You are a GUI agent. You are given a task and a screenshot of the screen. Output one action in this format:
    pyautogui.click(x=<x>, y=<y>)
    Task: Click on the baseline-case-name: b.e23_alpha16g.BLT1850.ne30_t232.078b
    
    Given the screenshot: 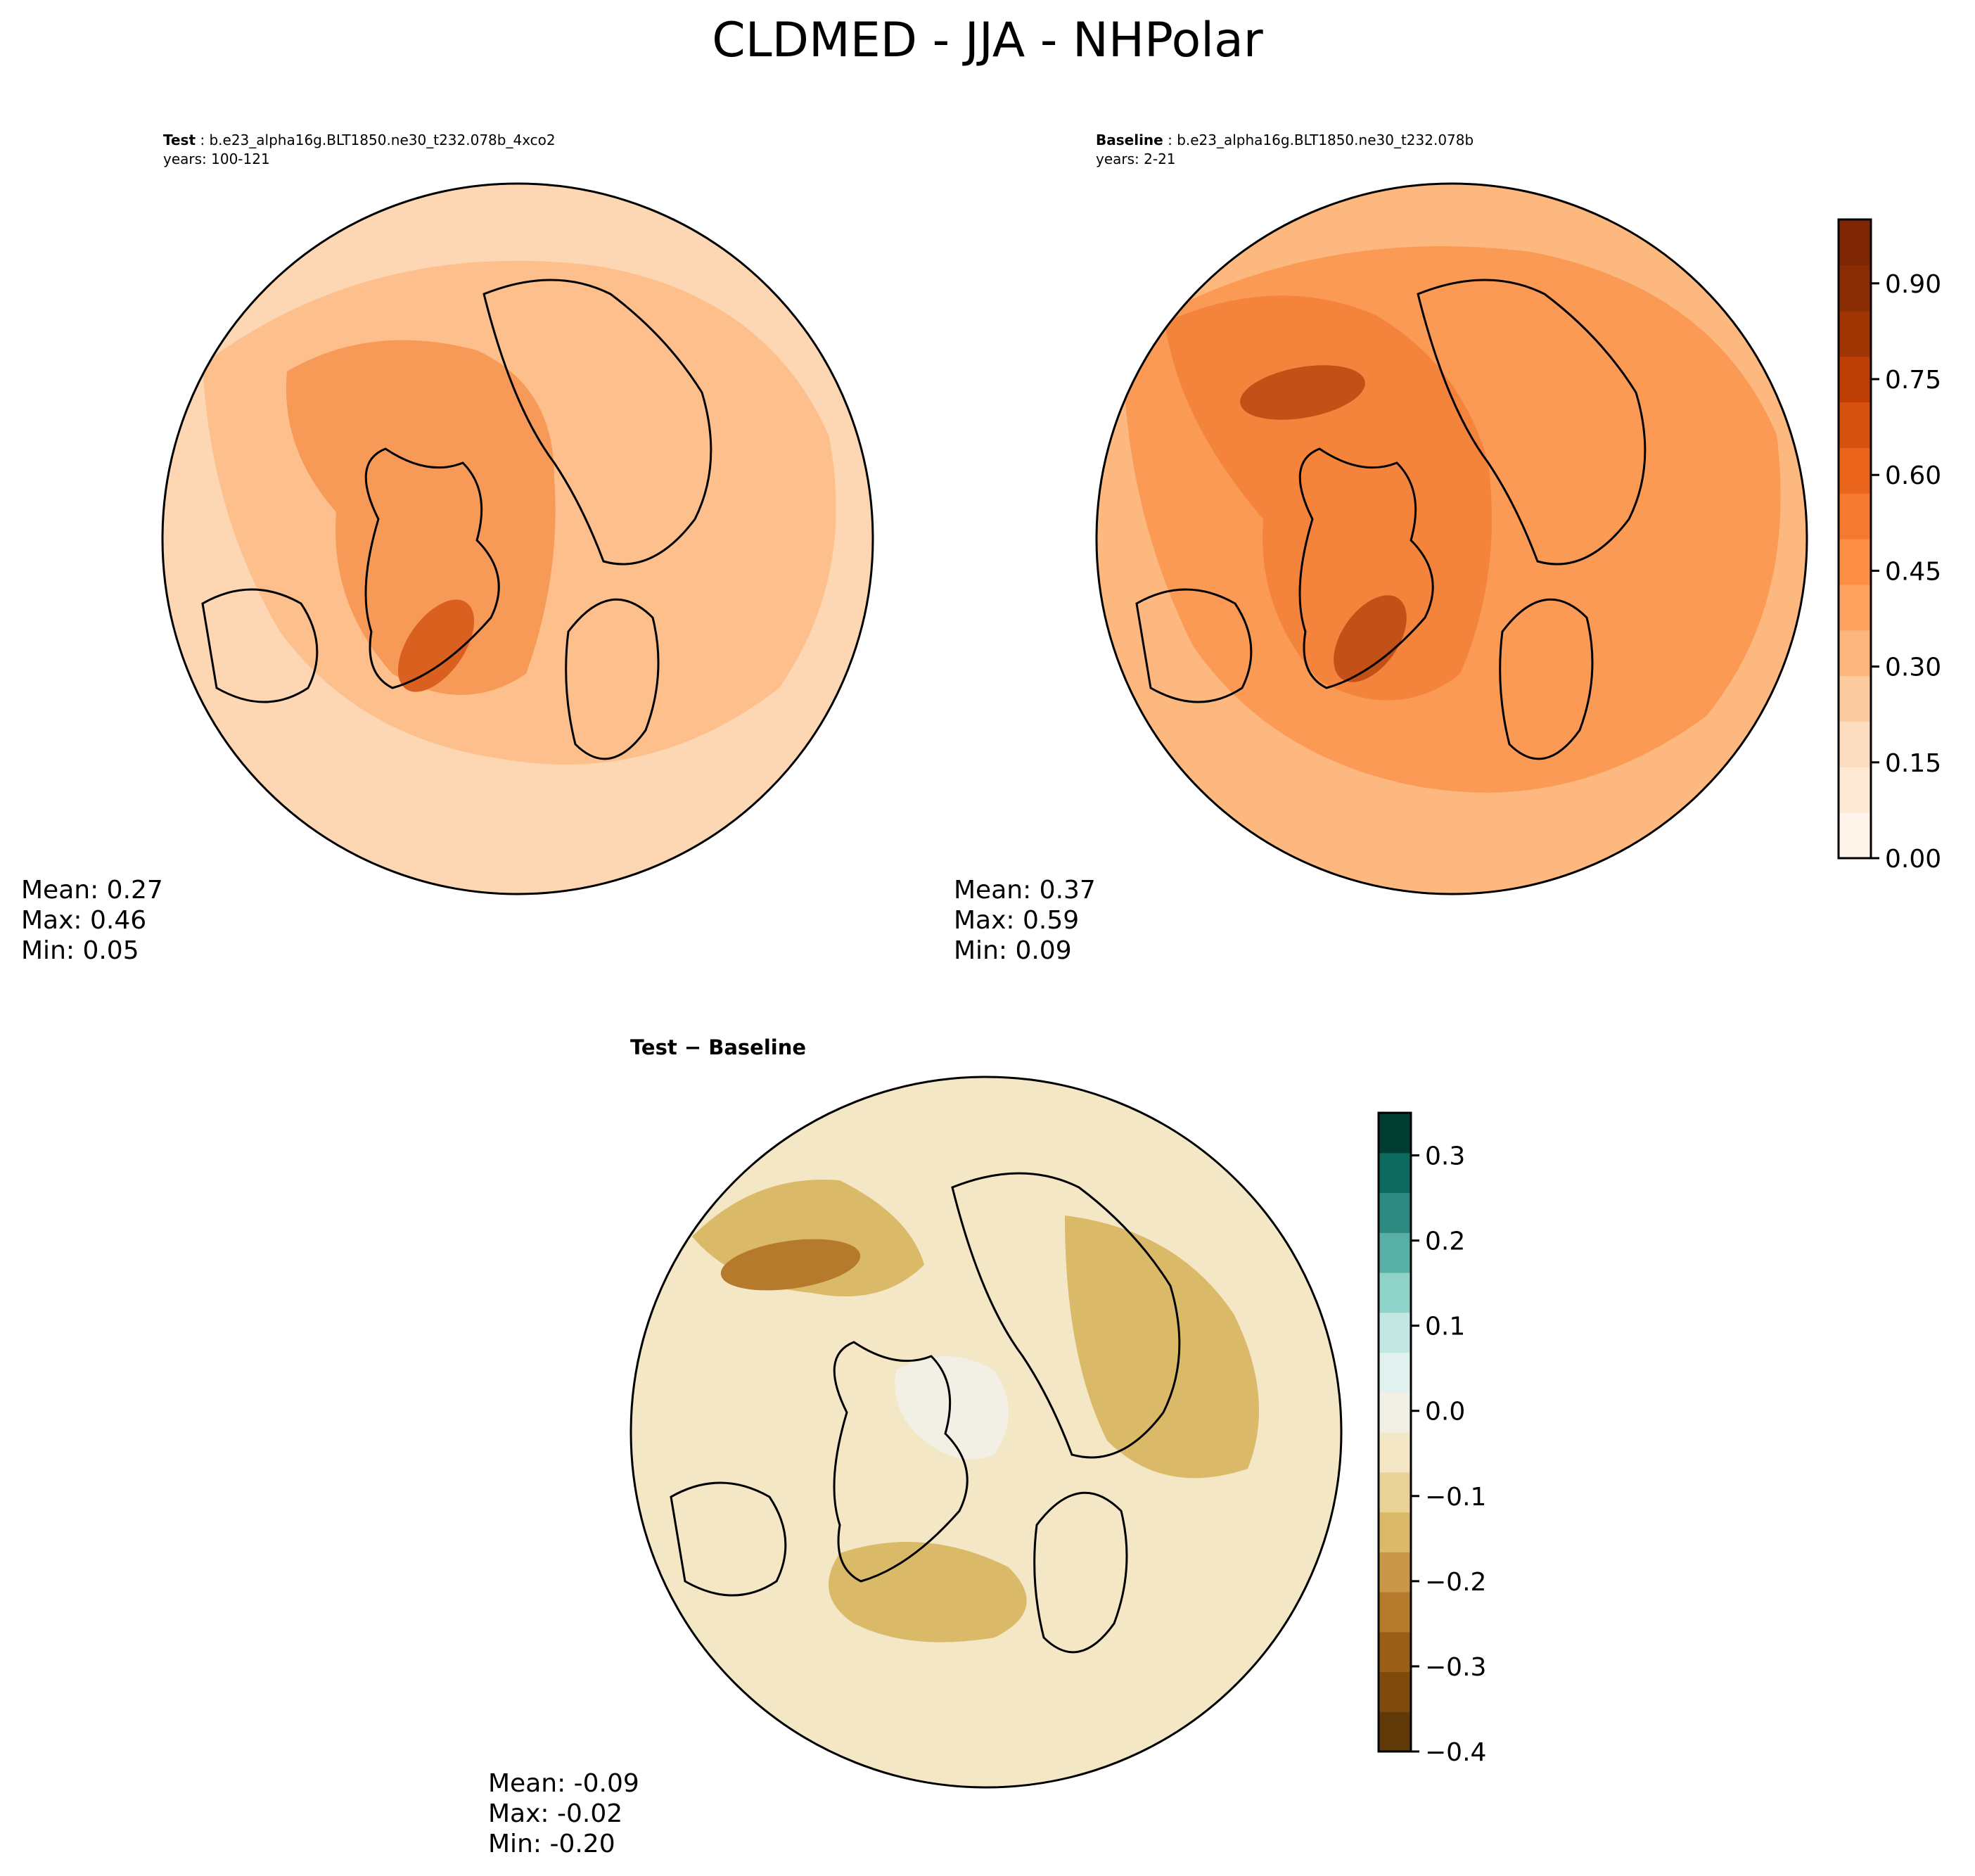 What is the action you would take?
    pyautogui.click(x=1325, y=140)
    